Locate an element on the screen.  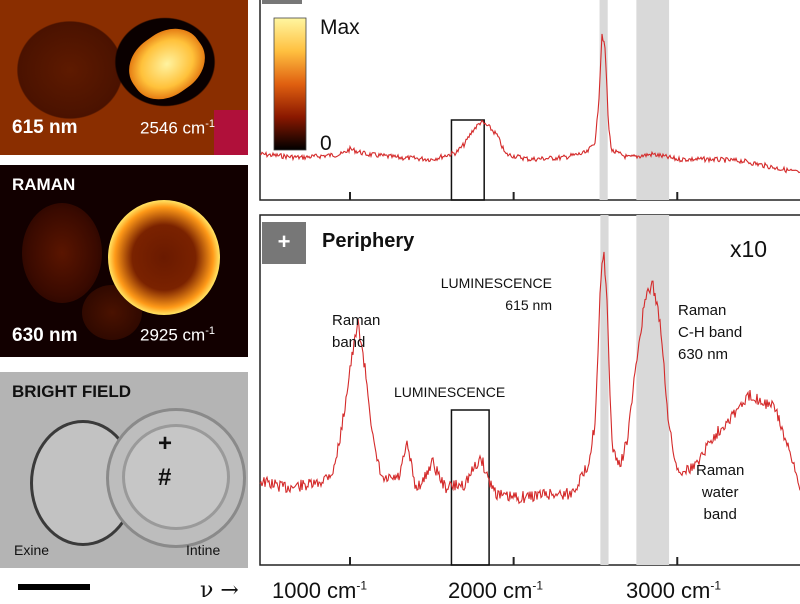
left-grain-speckle is located at coordinates (62, 253).